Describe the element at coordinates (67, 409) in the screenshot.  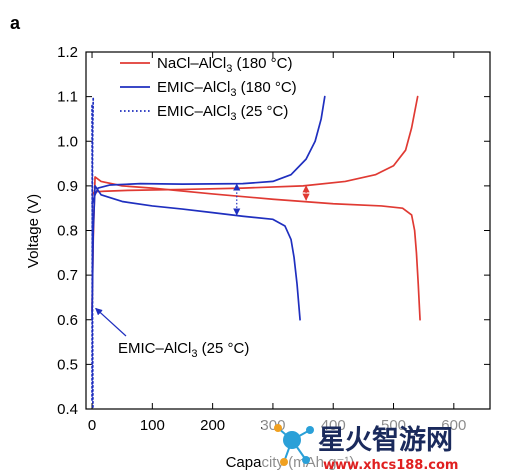
I see `y-tick-label: 0.4` at that location.